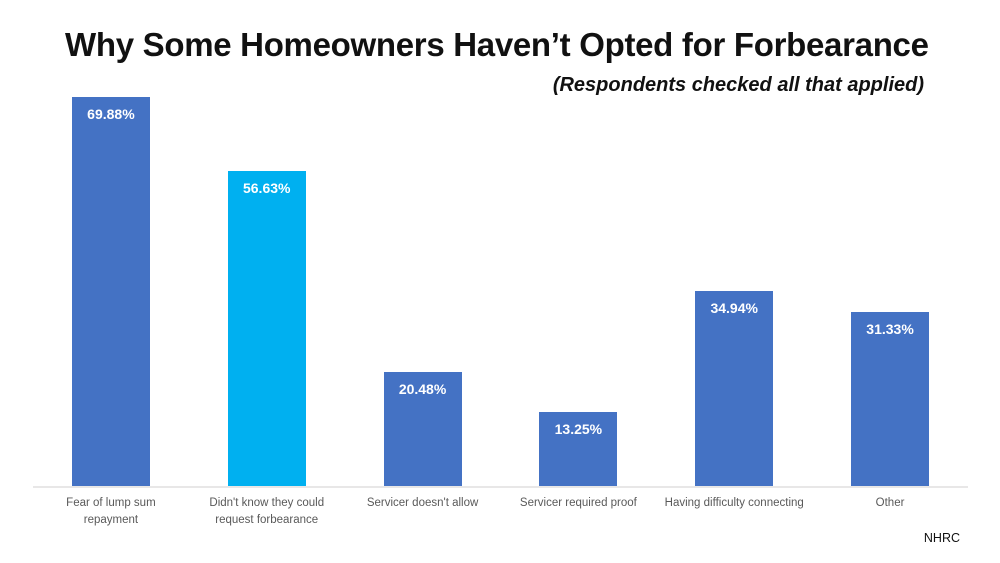  Describe the element at coordinates (500, 487) in the screenshot. I see `x-axis-line` at that location.